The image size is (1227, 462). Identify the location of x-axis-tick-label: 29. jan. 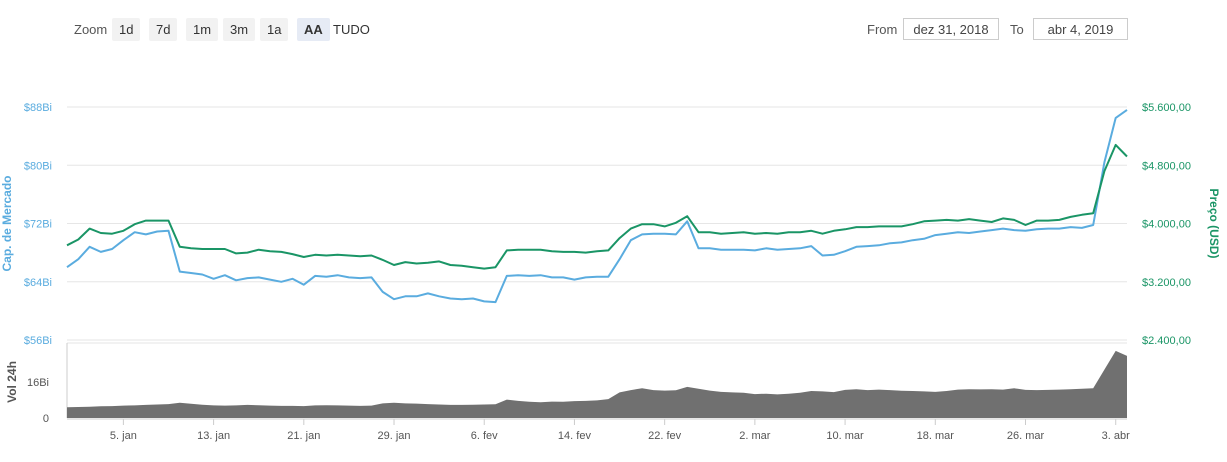
(394, 436).